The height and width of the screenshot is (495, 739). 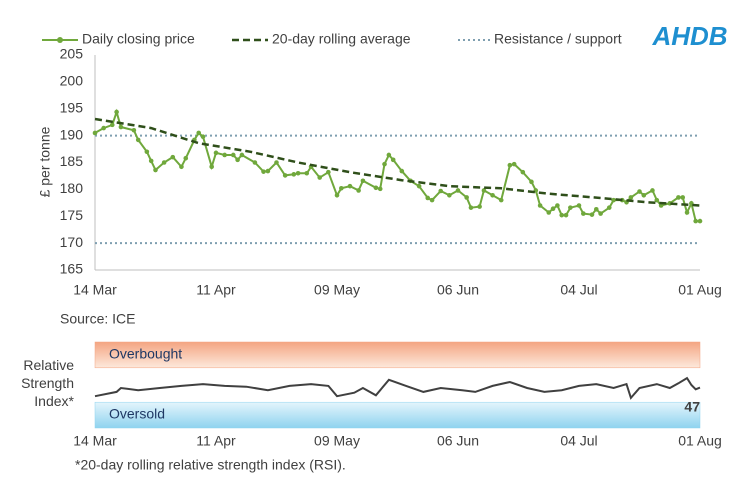 What do you see at coordinates (72, 215) in the screenshot?
I see `y-tick-label: 175` at bounding box center [72, 215].